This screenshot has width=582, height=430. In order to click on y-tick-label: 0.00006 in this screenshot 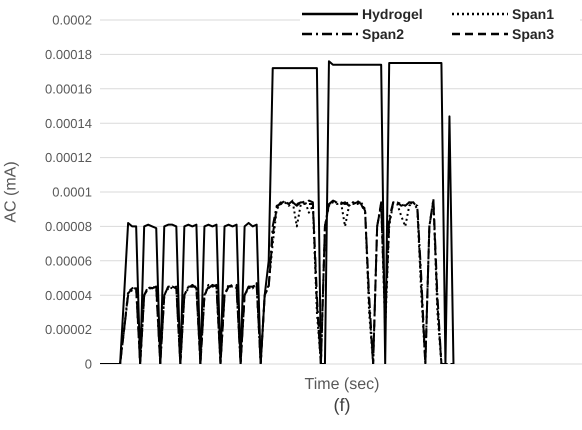, I will do `click(68, 260)`.